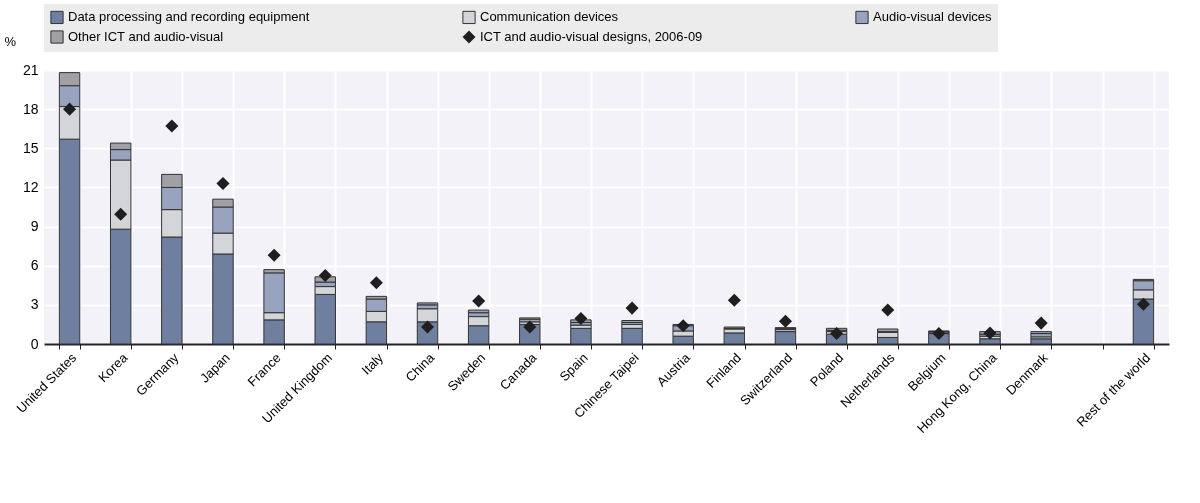  I want to click on legend-label: ICT and audio-visual designs, 2006-09, so click(591, 36).